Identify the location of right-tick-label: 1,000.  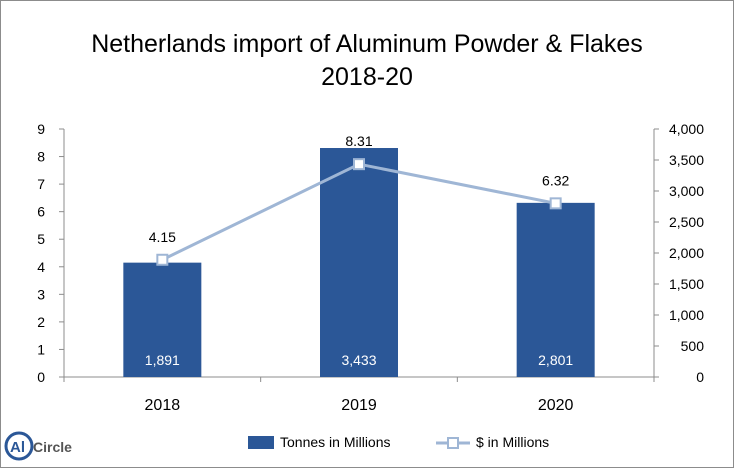
(686, 315).